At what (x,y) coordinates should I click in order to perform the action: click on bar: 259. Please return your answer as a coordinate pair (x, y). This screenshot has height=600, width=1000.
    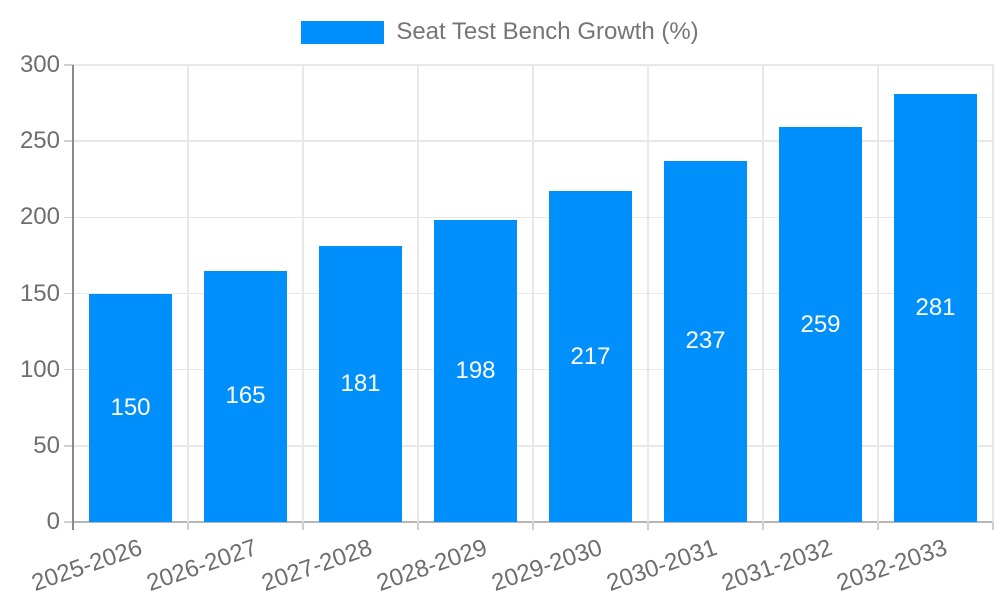
    Looking at the image, I should click on (820, 324).